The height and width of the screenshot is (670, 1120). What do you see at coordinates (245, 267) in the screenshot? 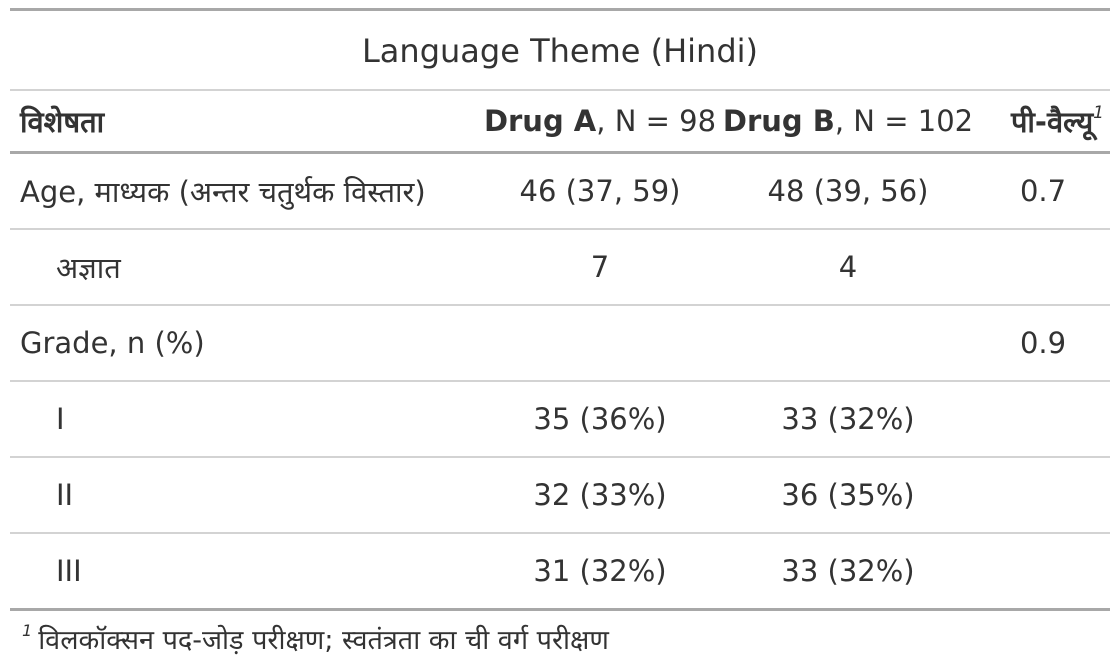
I see `row-label: अज्ञात` at bounding box center [245, 267].